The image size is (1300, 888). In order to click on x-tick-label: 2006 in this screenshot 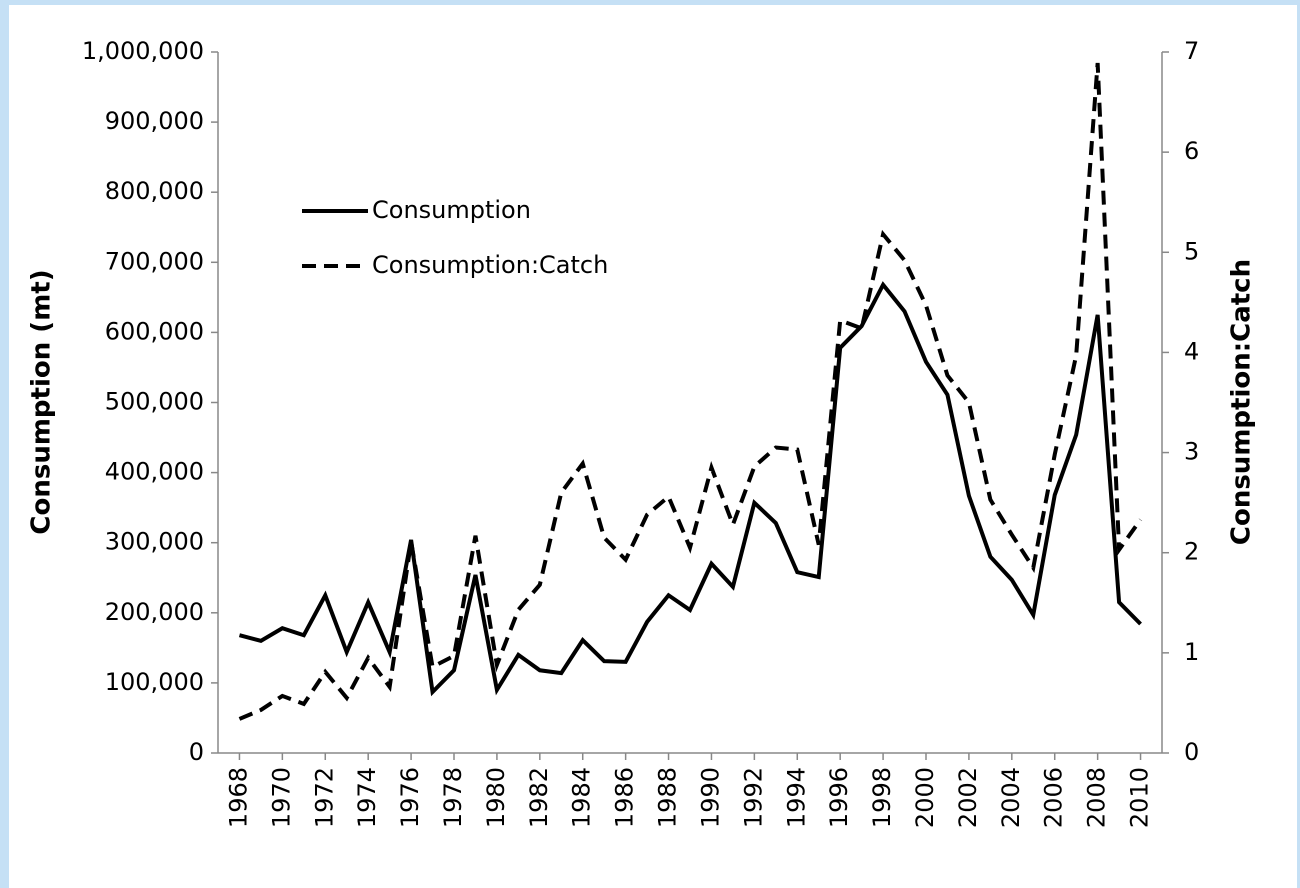, I will do `click(1054, 797)`.